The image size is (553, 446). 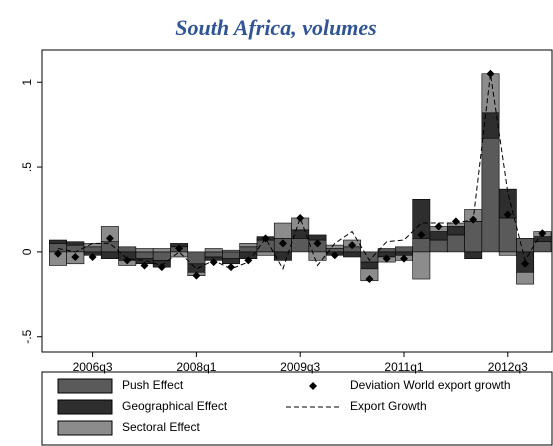 What do you see at coordinates (196, 367) in the screenshot?
I see `x-tick-label: 2008q1` at bounding box center [196, 367].